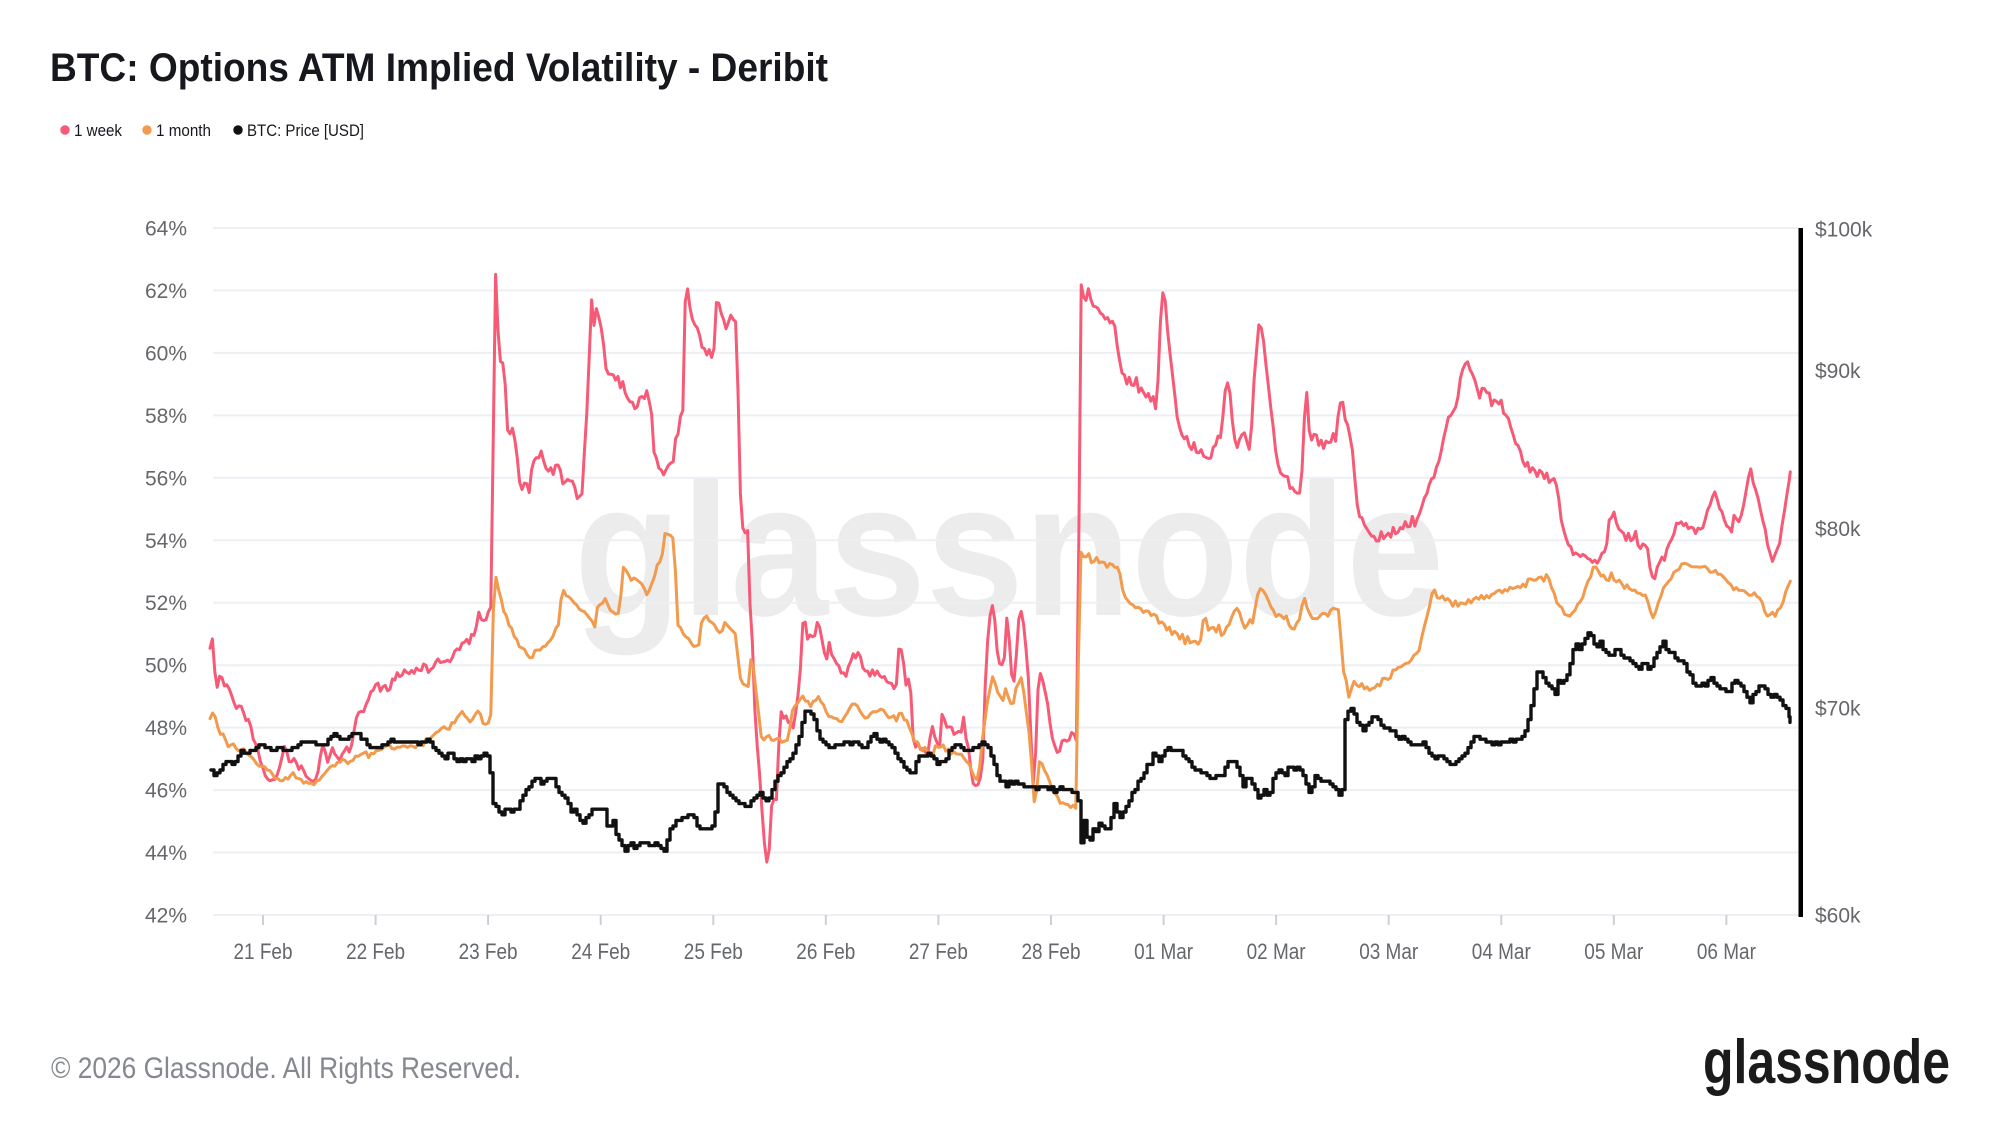  What do you see at coordinates (1838, 371) in the screenshot?
I see `svg-text: $90k` at bounding box center [1838, 371].